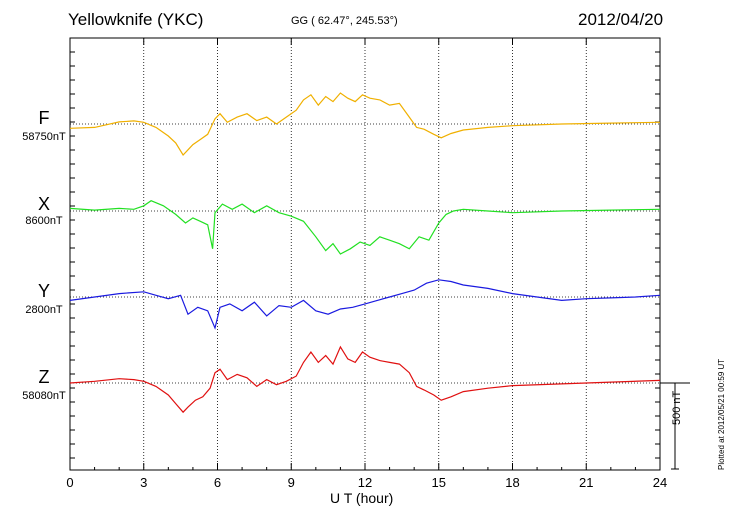  Describe the element at coordinates (69, 482) in the screenshot. I see `x-tick-label: 0` at that location.